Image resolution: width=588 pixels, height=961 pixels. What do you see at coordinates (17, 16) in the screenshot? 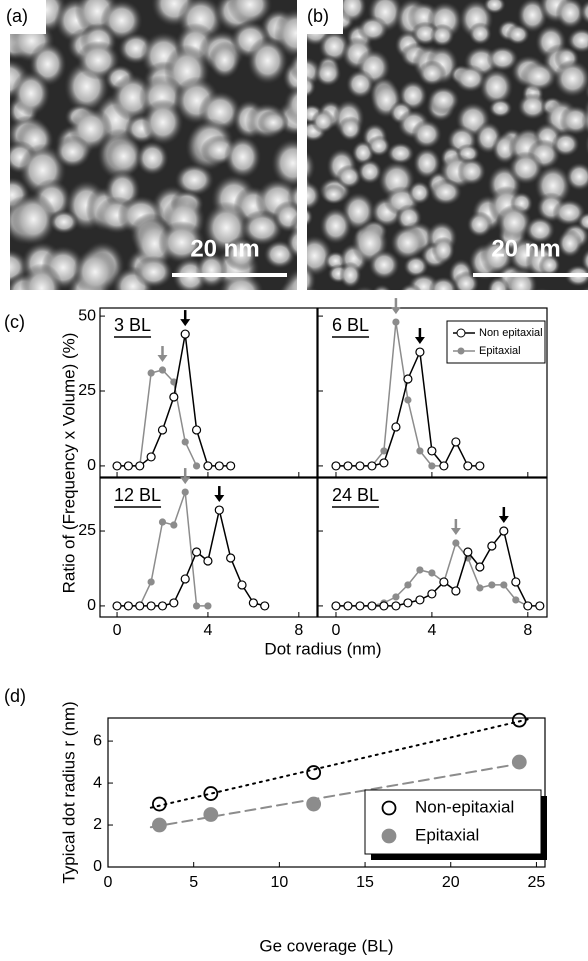
I see `image-label: (a)` at bounding box center [17, 16].